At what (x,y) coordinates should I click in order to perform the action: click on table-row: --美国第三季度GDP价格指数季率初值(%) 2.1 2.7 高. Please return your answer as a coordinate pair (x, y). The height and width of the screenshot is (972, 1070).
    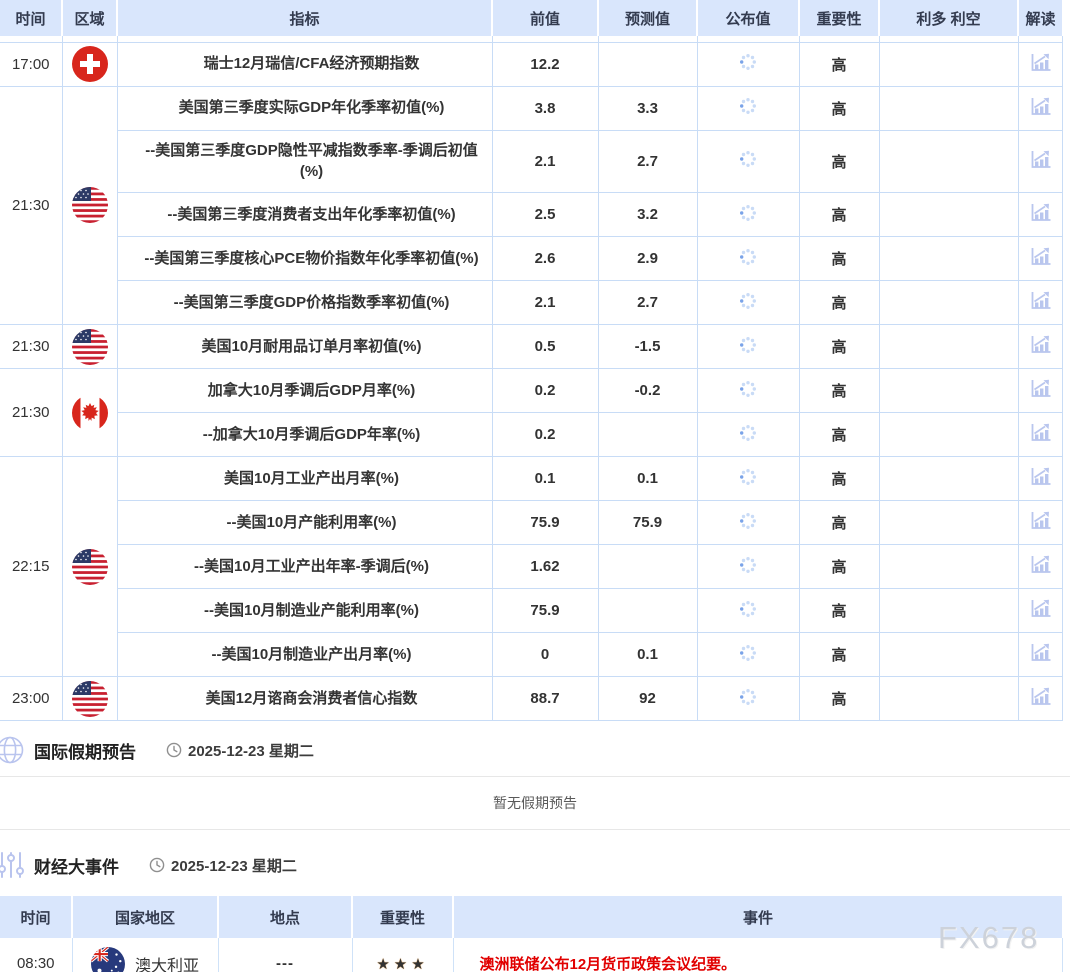
    Looking at the image, I should click on (531, 302).